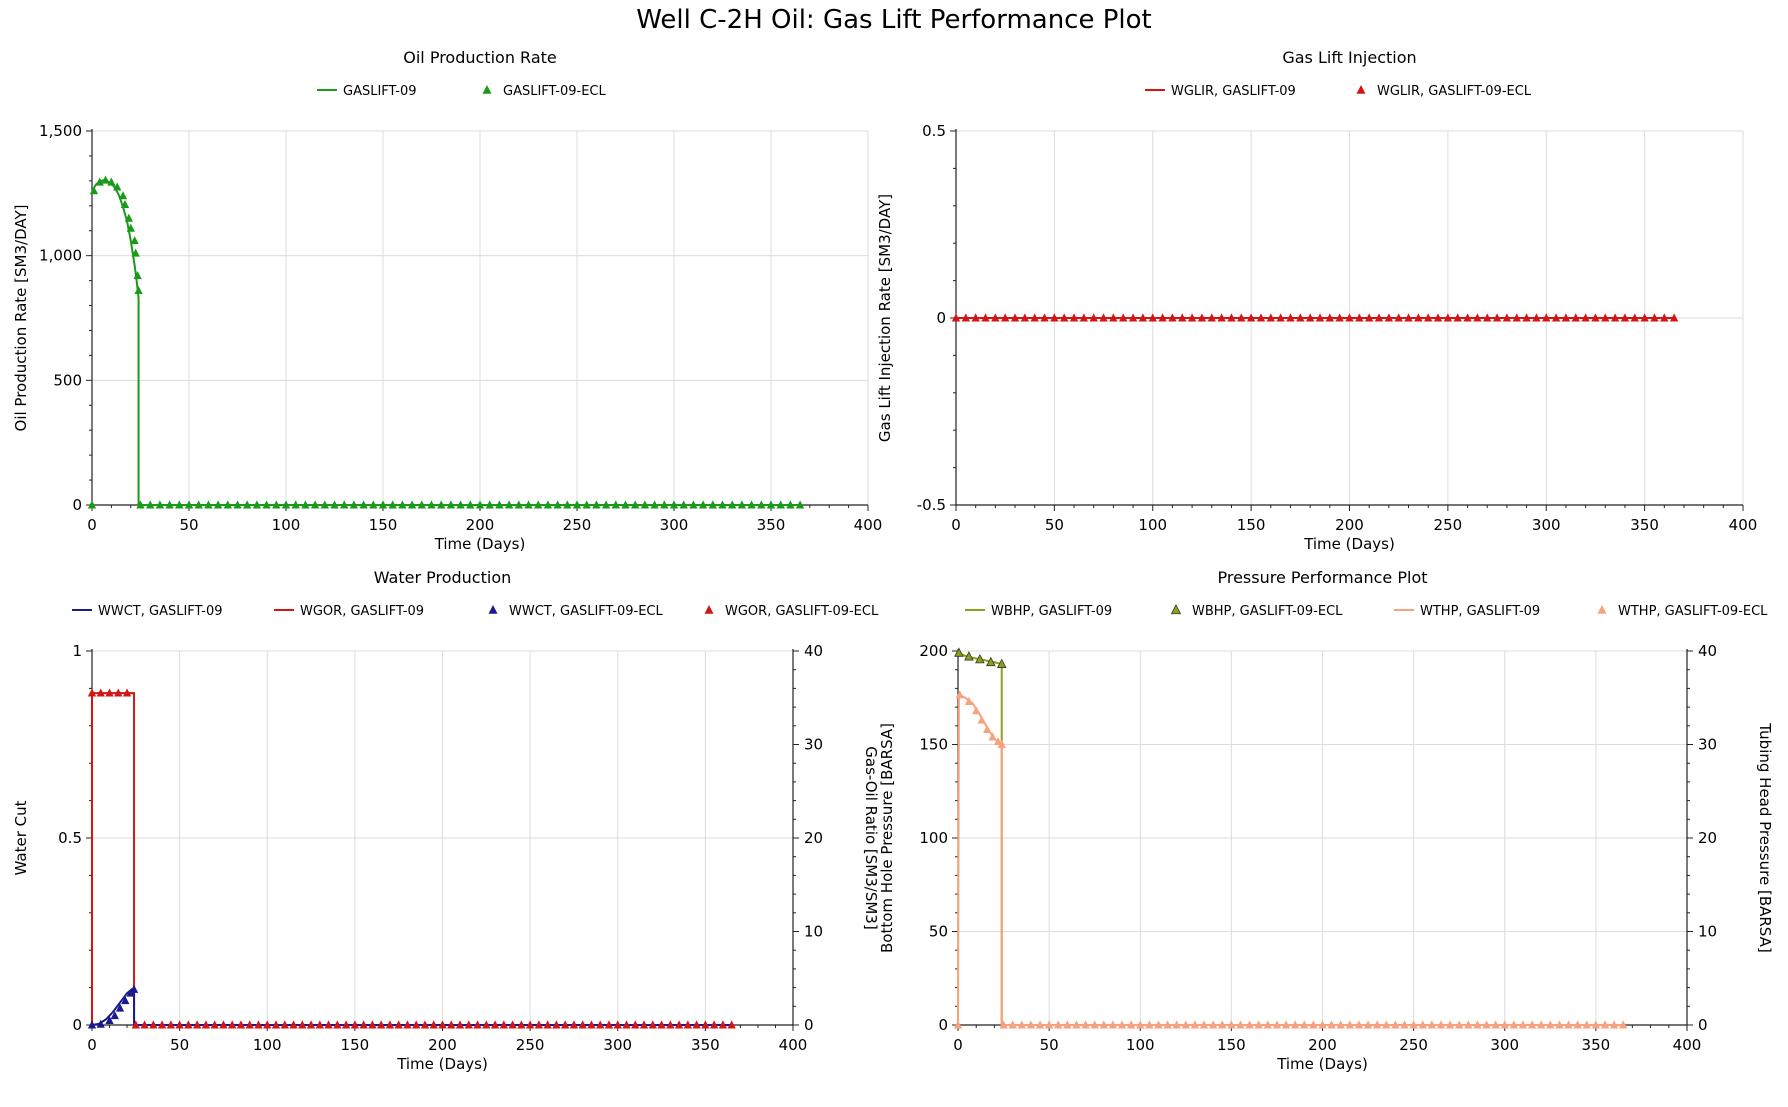 The width and height of the screenshot is (1788, 1107). Describe the element at coordinates (1054, 525) in the screenshot. I see `x-tick-label: 50` at that location.